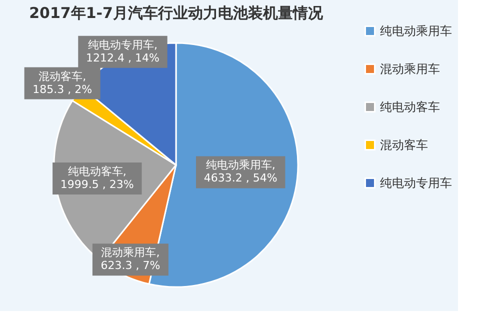 The height and width of the screenshot is (330, 500). What do you see at coordinates (416, 31) in the screenshot?
I see `legend-label: 纯电动乘用车` at bounding box center [416, 31].